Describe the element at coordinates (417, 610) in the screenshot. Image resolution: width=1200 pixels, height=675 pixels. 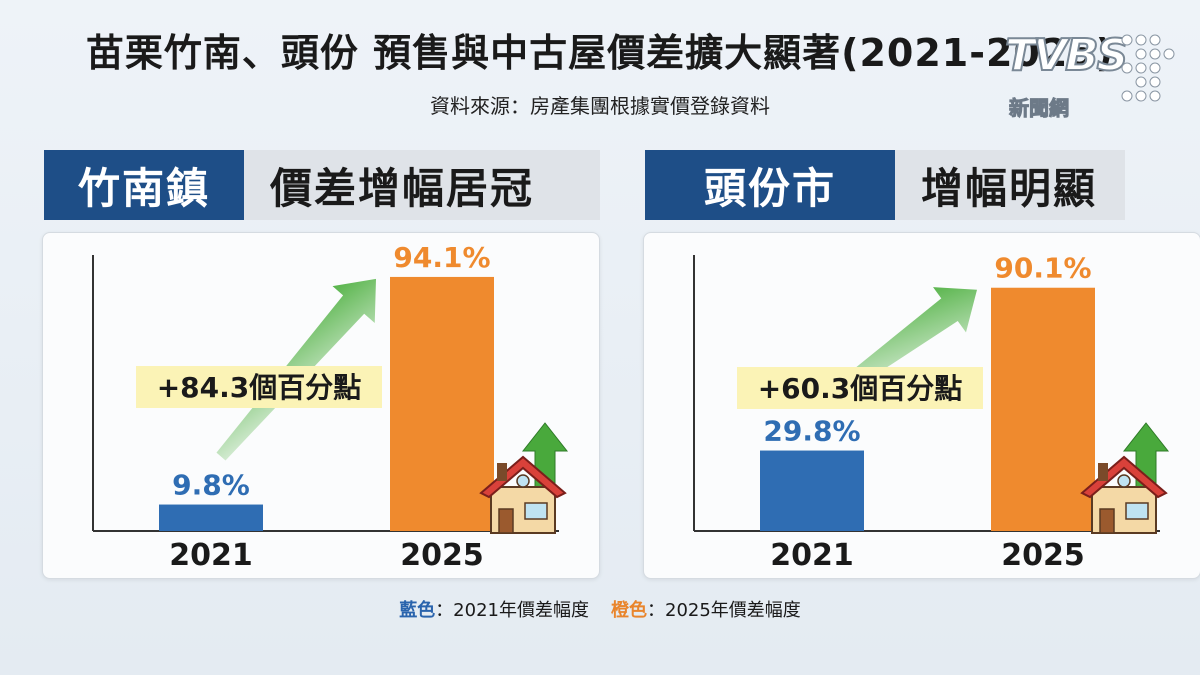
I see `legend-blue-label: 藍色` at that location.